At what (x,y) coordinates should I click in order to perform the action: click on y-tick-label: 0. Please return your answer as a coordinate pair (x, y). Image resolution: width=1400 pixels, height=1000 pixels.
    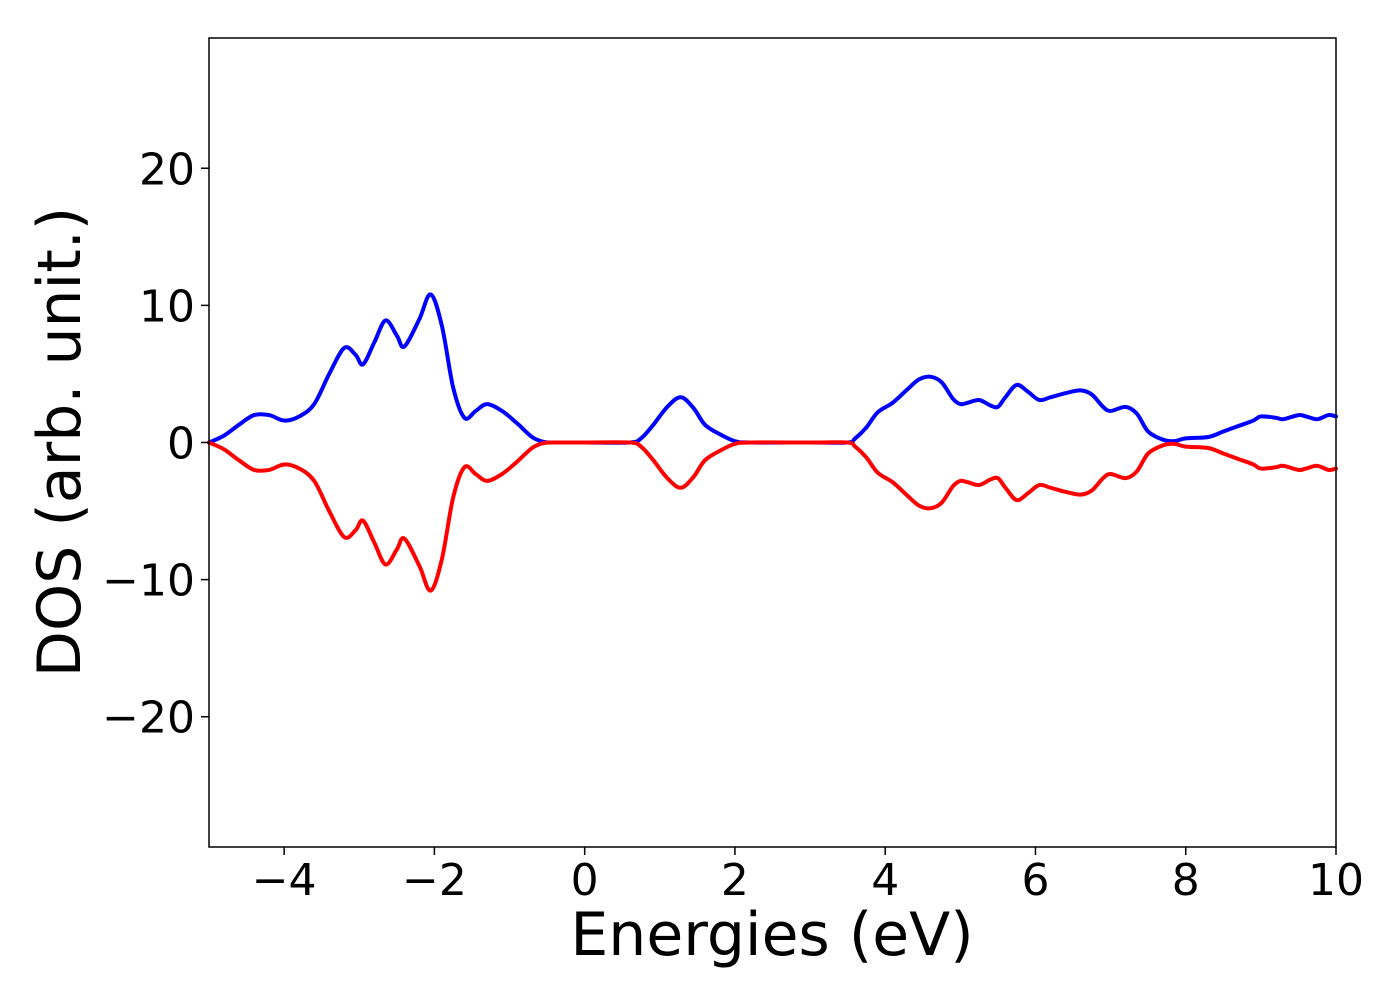
    Looking at the image, I should click on (181, 444).